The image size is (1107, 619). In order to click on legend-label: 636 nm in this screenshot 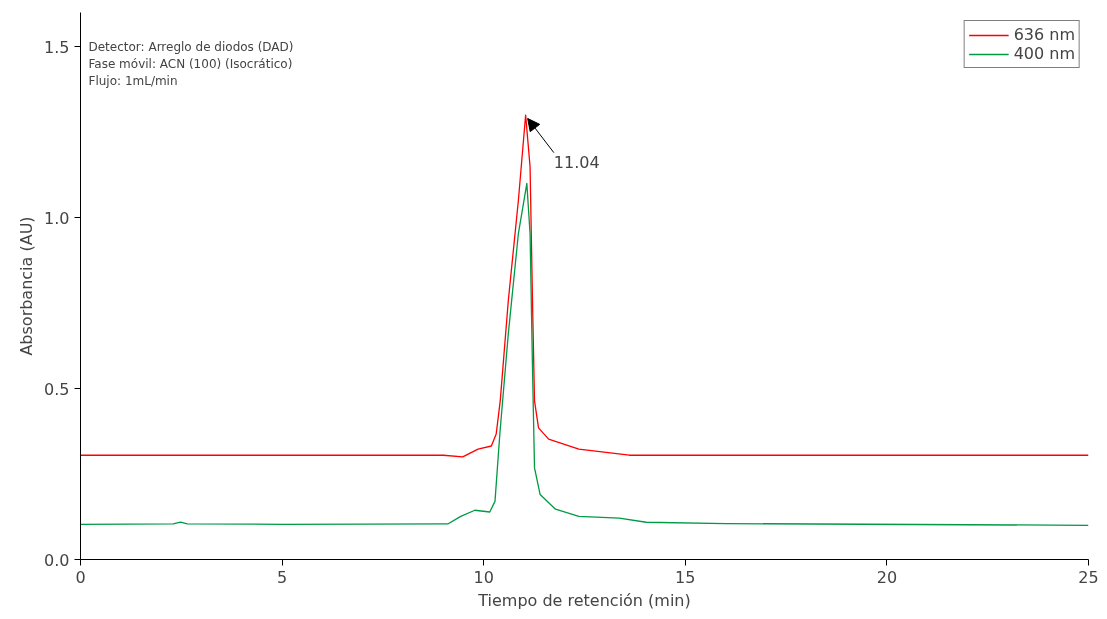, I will do `click(1044, 34)`.